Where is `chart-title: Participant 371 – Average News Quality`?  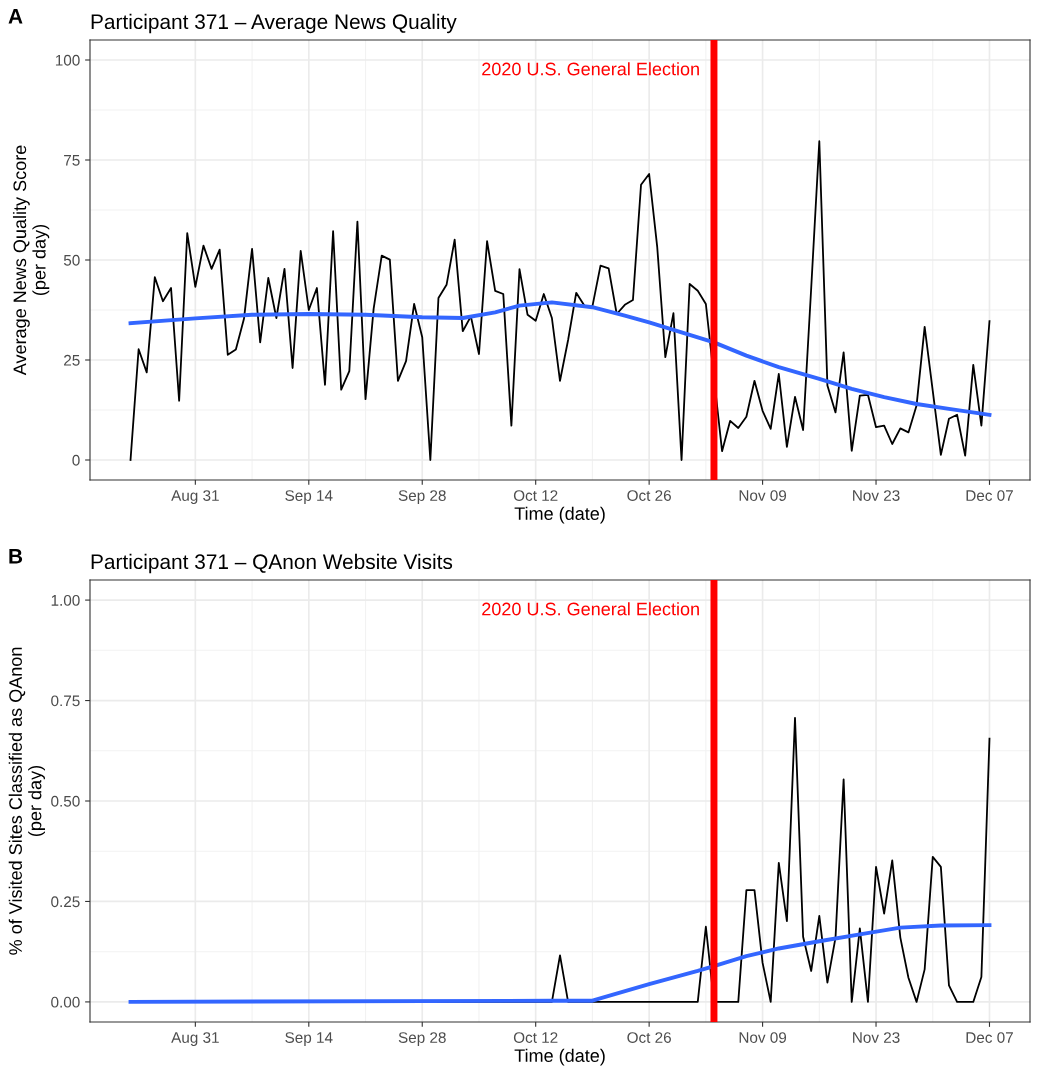 chart-title: Participant 371 – Average News Quality is located at coordinates (274, 23).